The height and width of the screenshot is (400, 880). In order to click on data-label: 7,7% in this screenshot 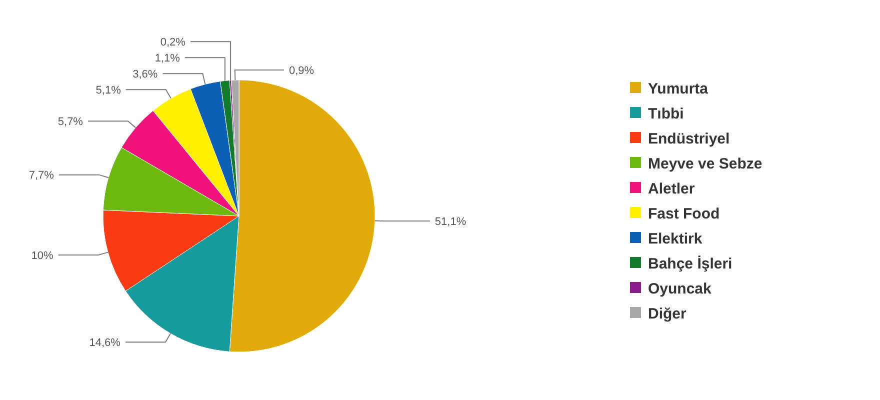, I will do `click(41, 176)`.